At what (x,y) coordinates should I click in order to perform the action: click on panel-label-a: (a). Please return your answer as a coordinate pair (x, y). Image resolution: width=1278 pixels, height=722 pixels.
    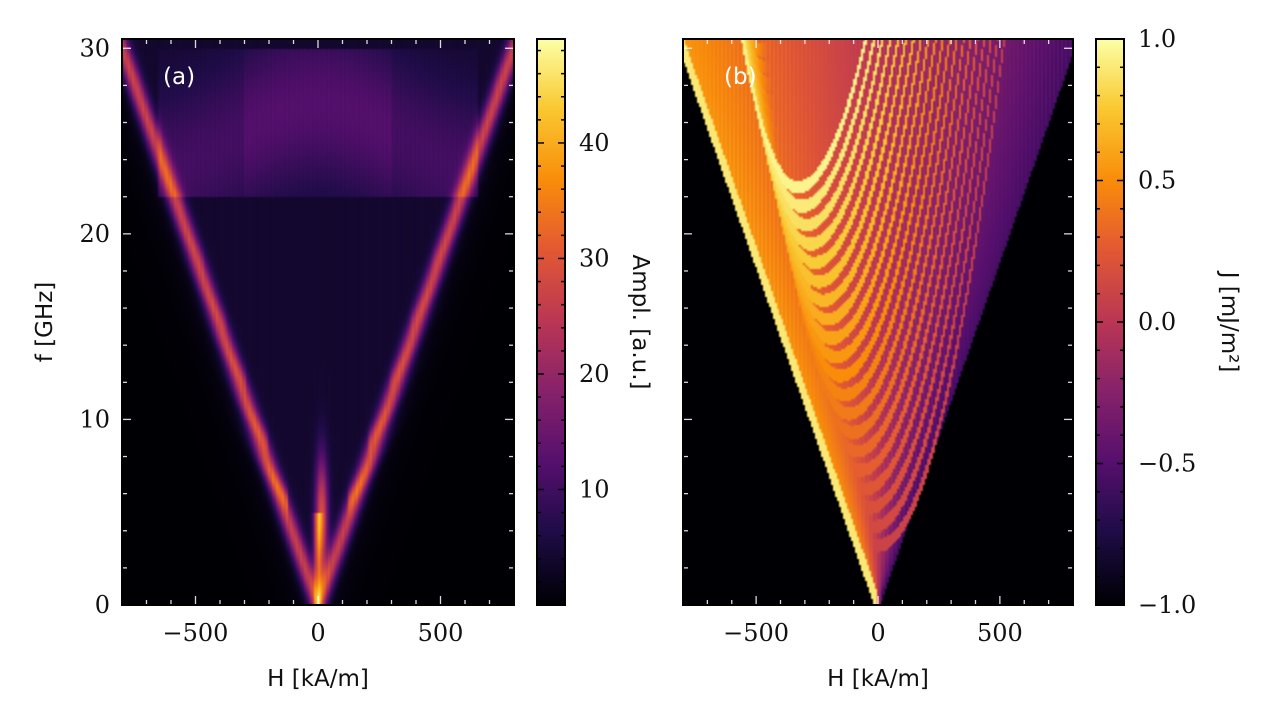
    Looking at the image, I should click on (179, 77).